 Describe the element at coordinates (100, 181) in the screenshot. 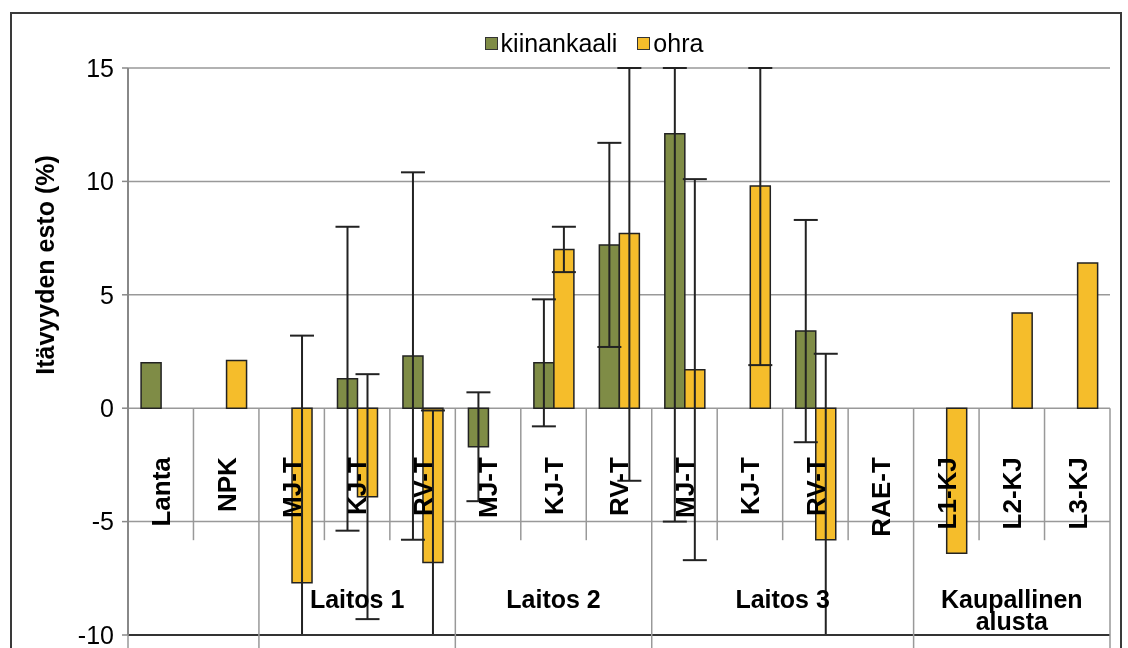

I see `y-tick-label: 10` at that location.